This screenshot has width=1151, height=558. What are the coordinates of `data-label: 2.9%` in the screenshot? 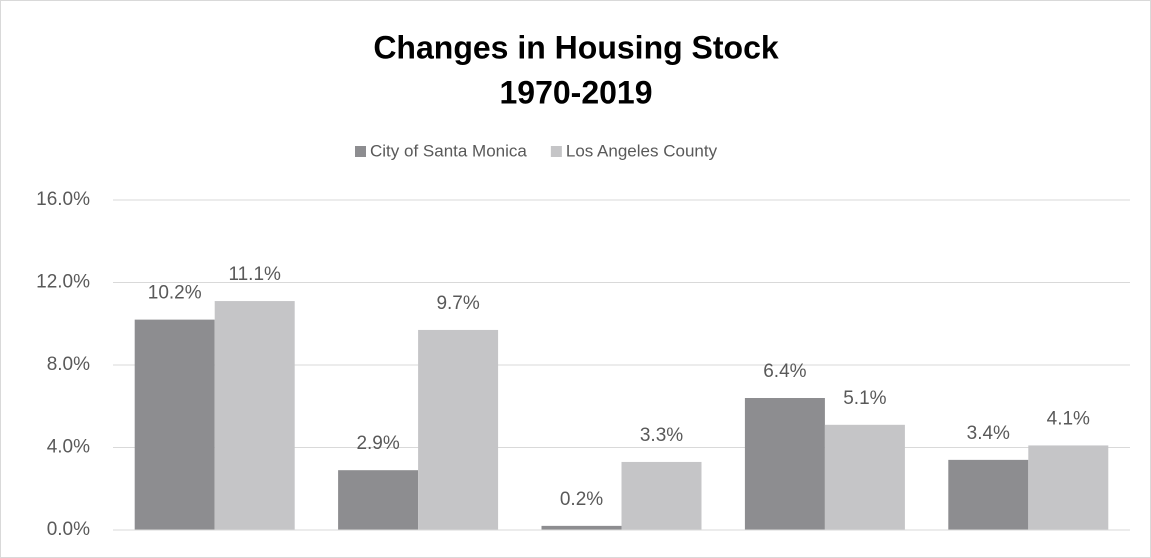 It's located at (377, 443).